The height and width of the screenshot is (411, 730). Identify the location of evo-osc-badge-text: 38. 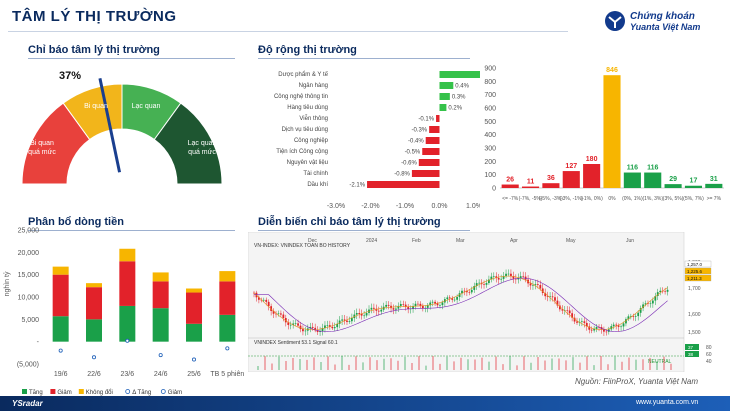
(691, 354).